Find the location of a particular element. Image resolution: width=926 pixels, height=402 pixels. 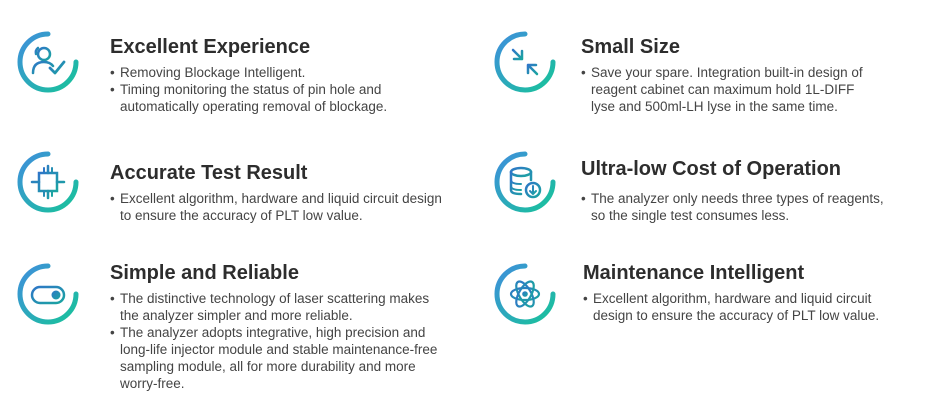

bullet-item: Removing Blockage Intelligent. is located at coordinates (260, 72).